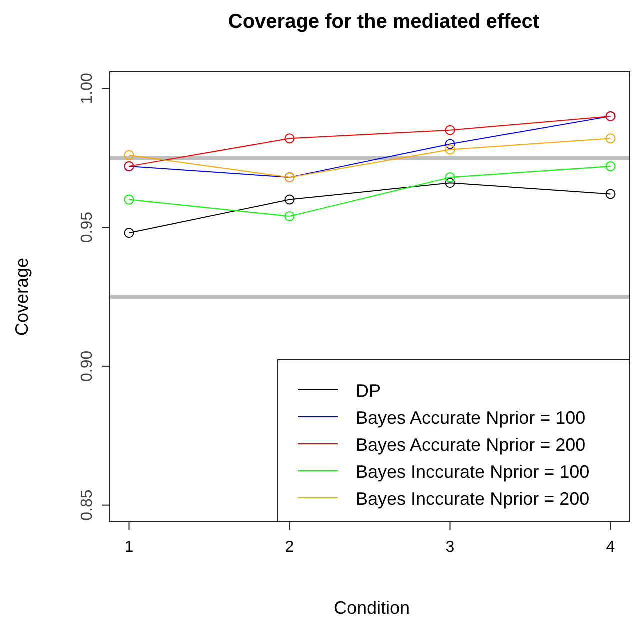 The image size is (634, 626). Describe the element at coordinates (129, 547) in the screenshot. I see `x-tick-label: 1` at that location.